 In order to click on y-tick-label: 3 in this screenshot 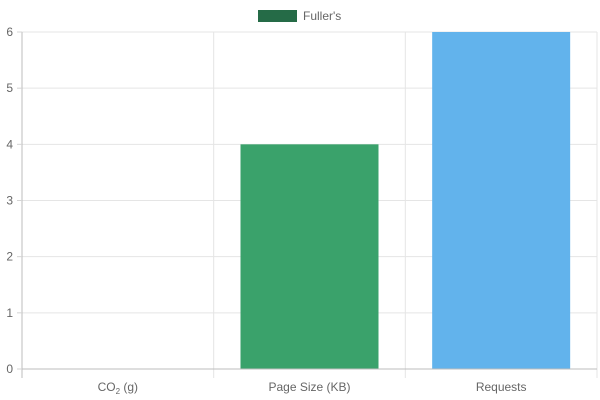, I will do `click(9, 201)`.